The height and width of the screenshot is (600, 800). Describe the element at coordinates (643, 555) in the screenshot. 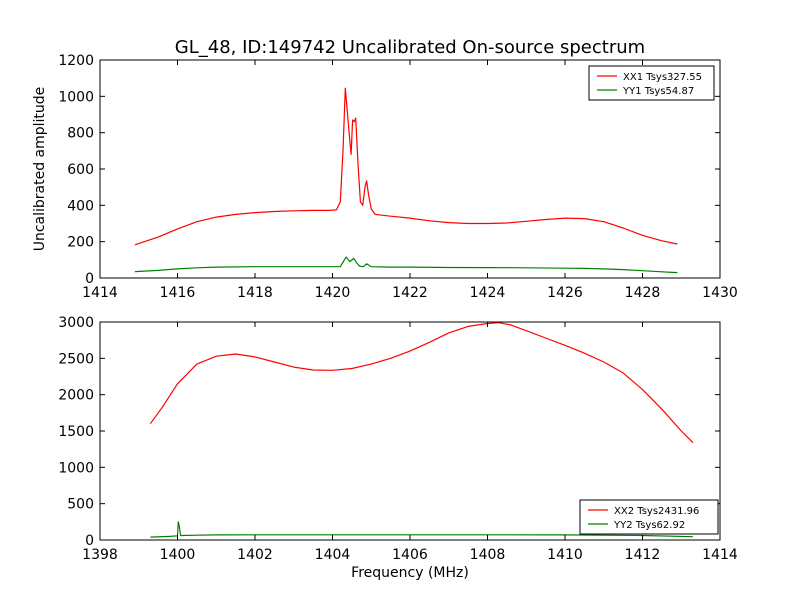

I see `x-tick-label: 1412` at that location.